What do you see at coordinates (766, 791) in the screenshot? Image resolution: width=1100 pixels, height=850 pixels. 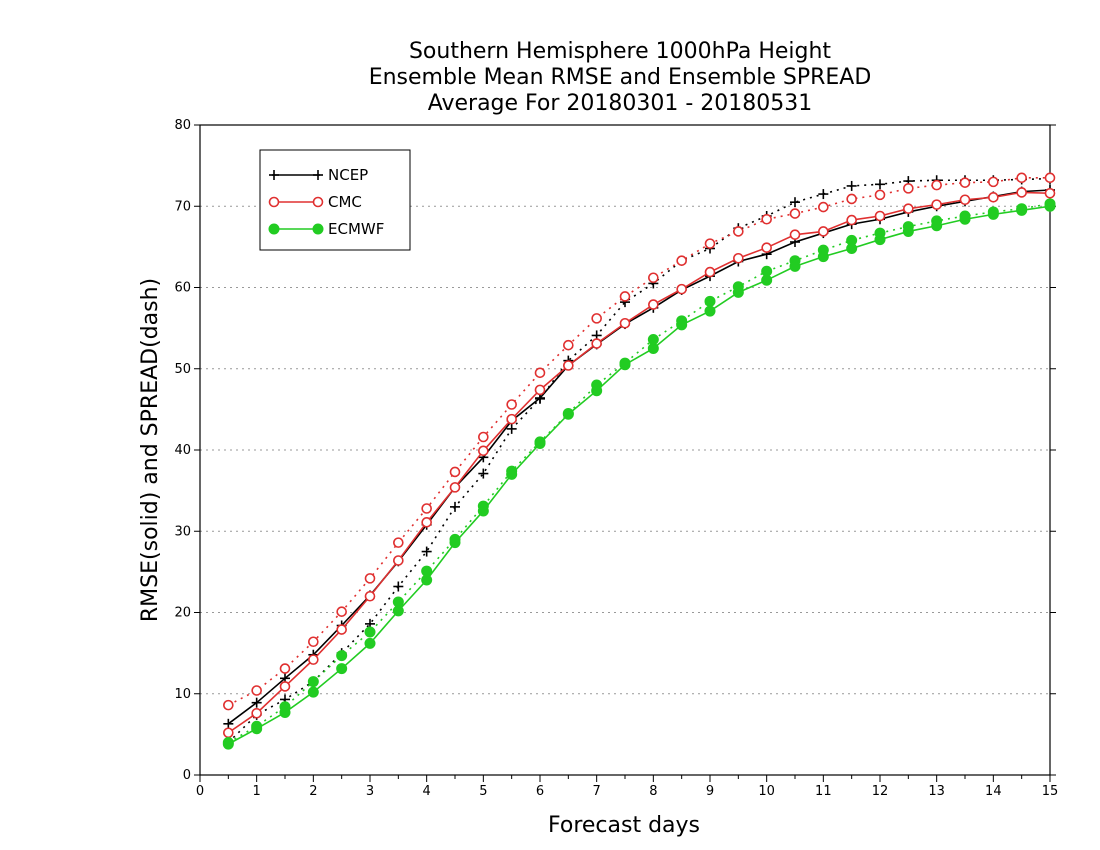 I see `x-tick-label: 10` at bounding box center [766, 791].